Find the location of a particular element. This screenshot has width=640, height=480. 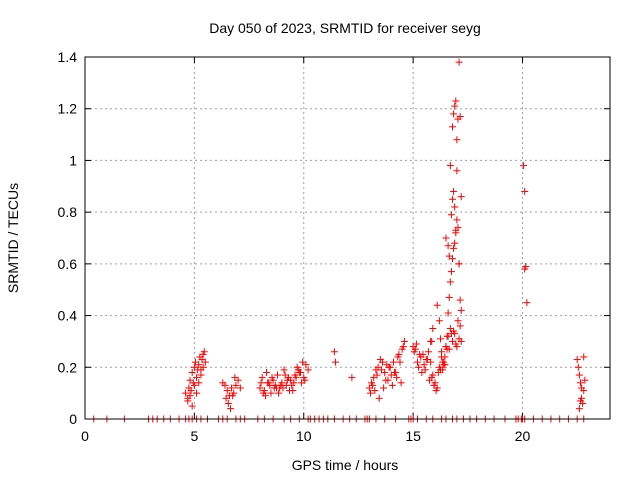

x-tick-label: 0 is located at coordinates (85, 436).